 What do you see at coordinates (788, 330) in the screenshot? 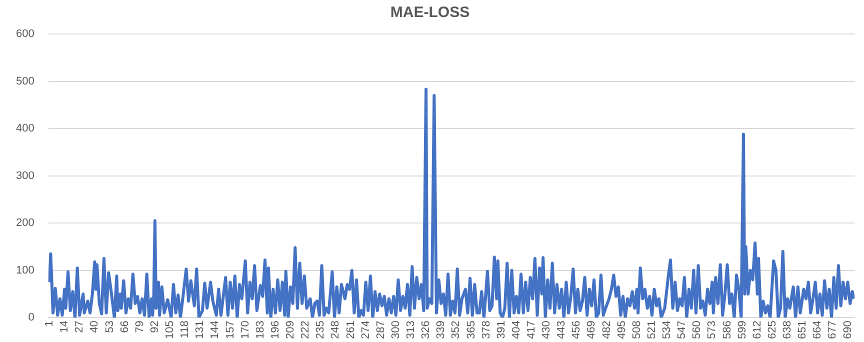
I see `x-tick-label: 638` at bounding box center [788, 330].